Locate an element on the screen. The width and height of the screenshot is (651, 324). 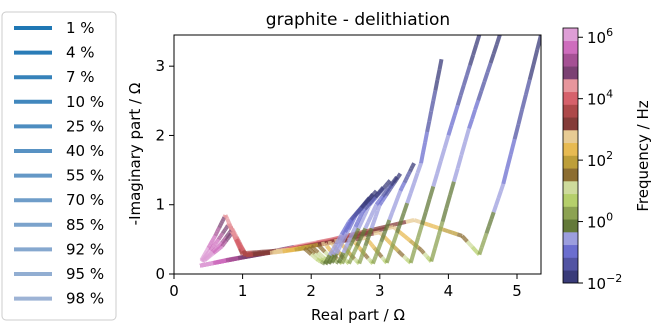
x-tick-label: 0 is located at coordinates (174, 291).